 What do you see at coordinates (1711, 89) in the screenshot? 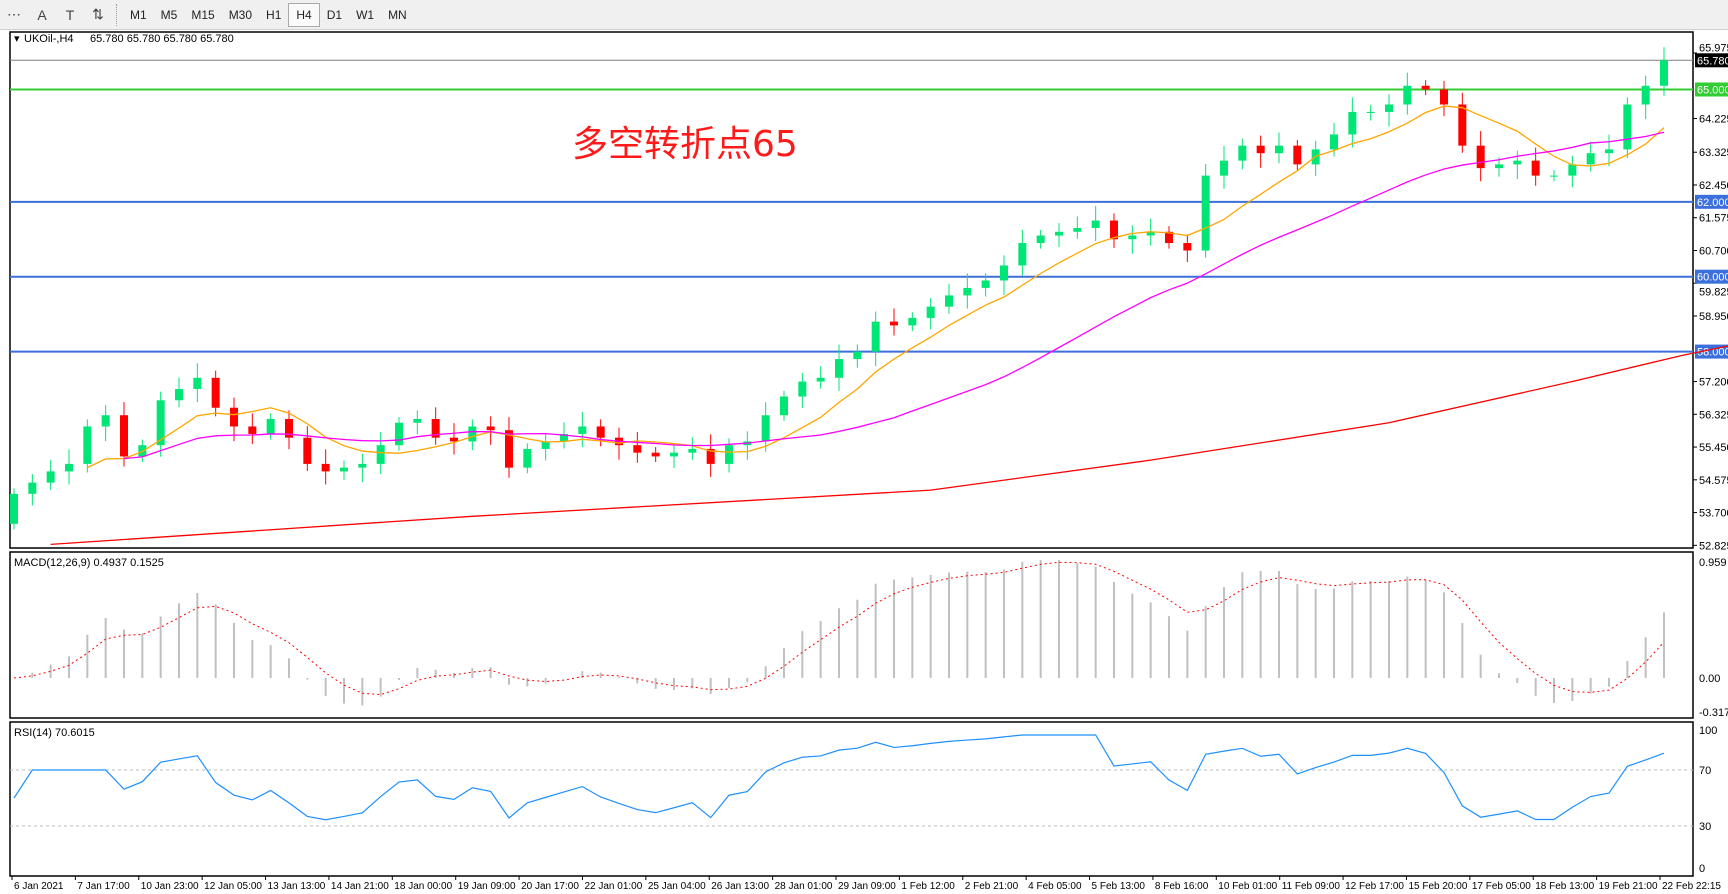
I see `level-tag` at bounding box center [1711, 89].